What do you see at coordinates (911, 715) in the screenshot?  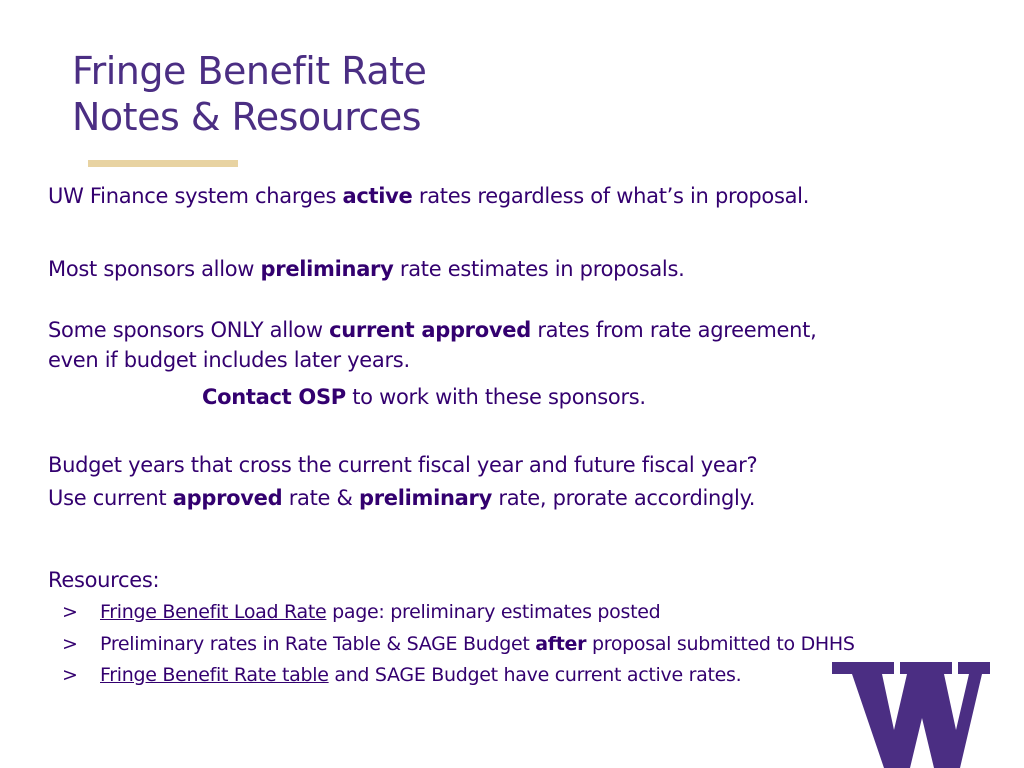 I see `uw-w-logo-icon` at bounding box center [911, 715].